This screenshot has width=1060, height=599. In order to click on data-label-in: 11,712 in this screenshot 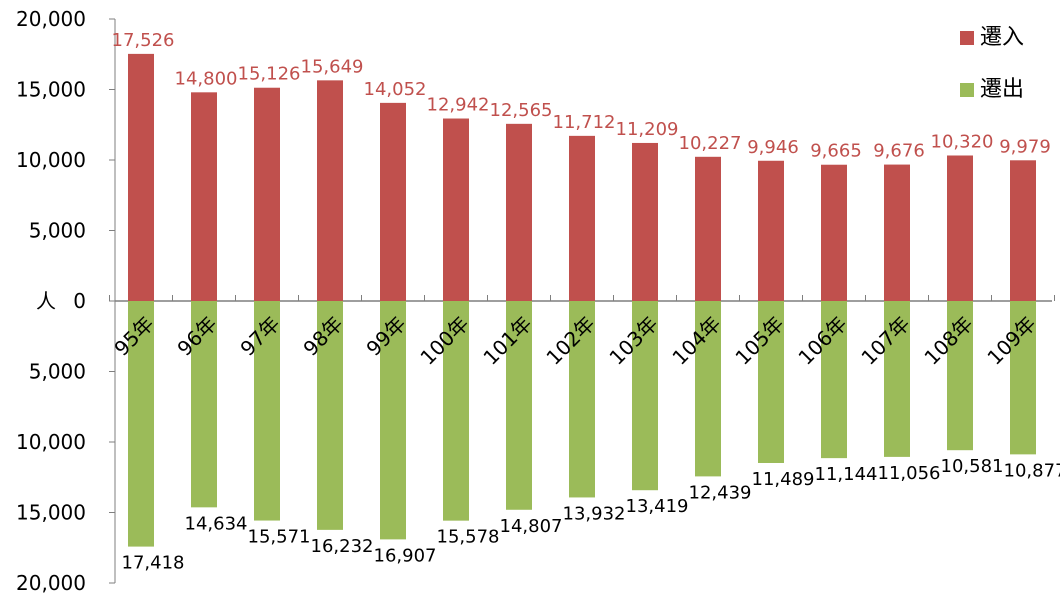, I will do `click(584, 122)`.